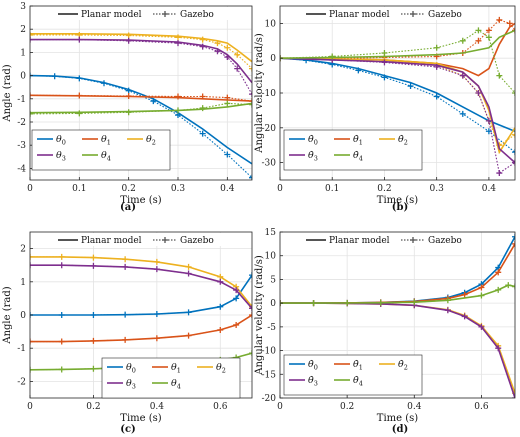 Image resolution: width=520 pixels, height=437 pixels. I want to click on x-tick-label: 0, so click(280, 189).